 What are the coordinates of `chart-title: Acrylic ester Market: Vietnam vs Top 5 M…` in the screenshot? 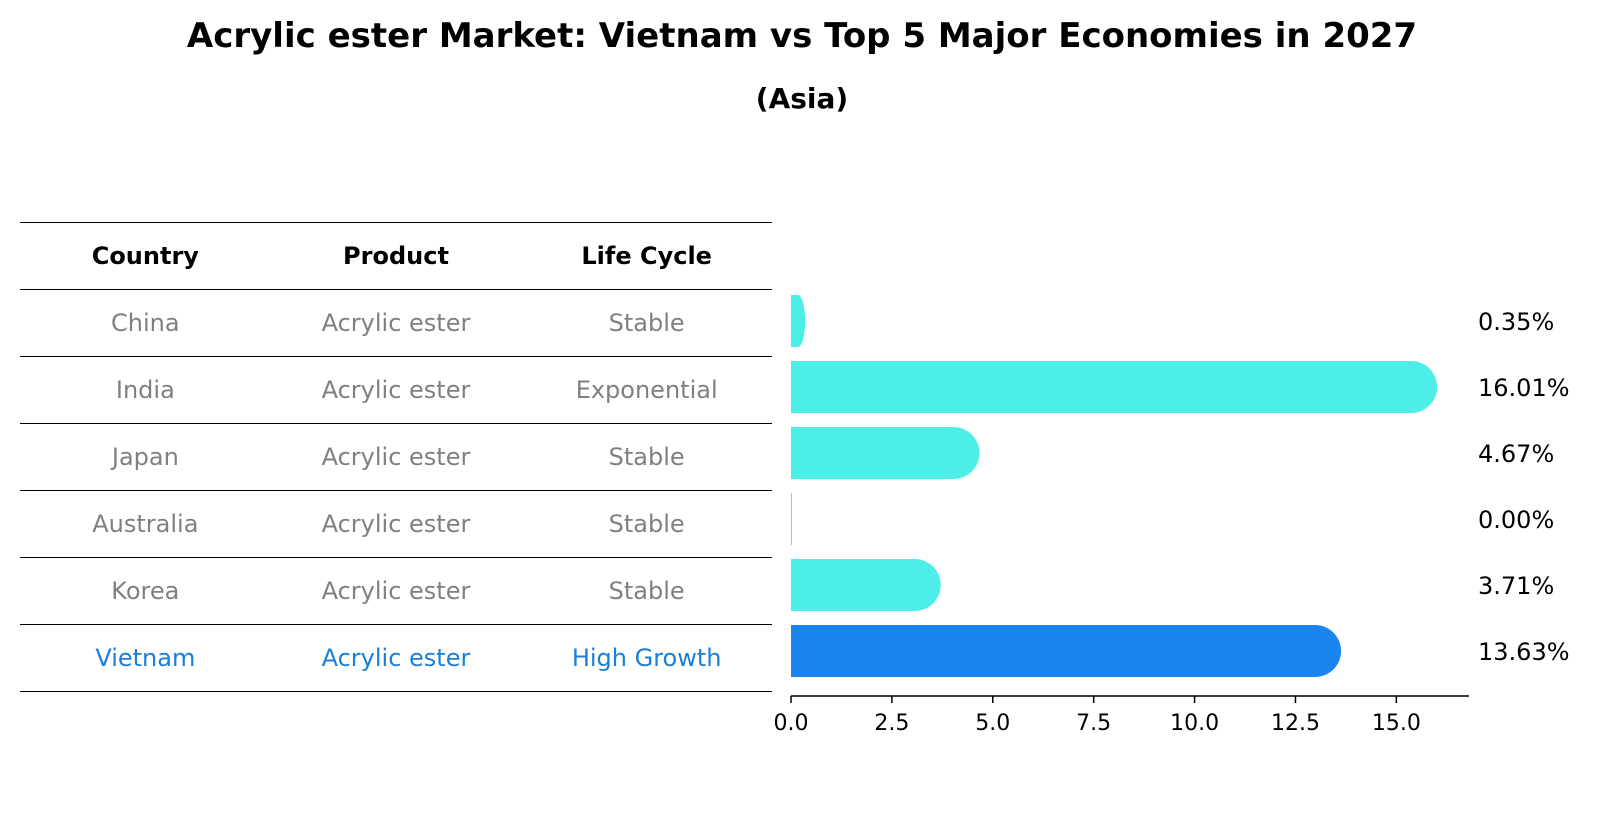 It's located at (802, 36).